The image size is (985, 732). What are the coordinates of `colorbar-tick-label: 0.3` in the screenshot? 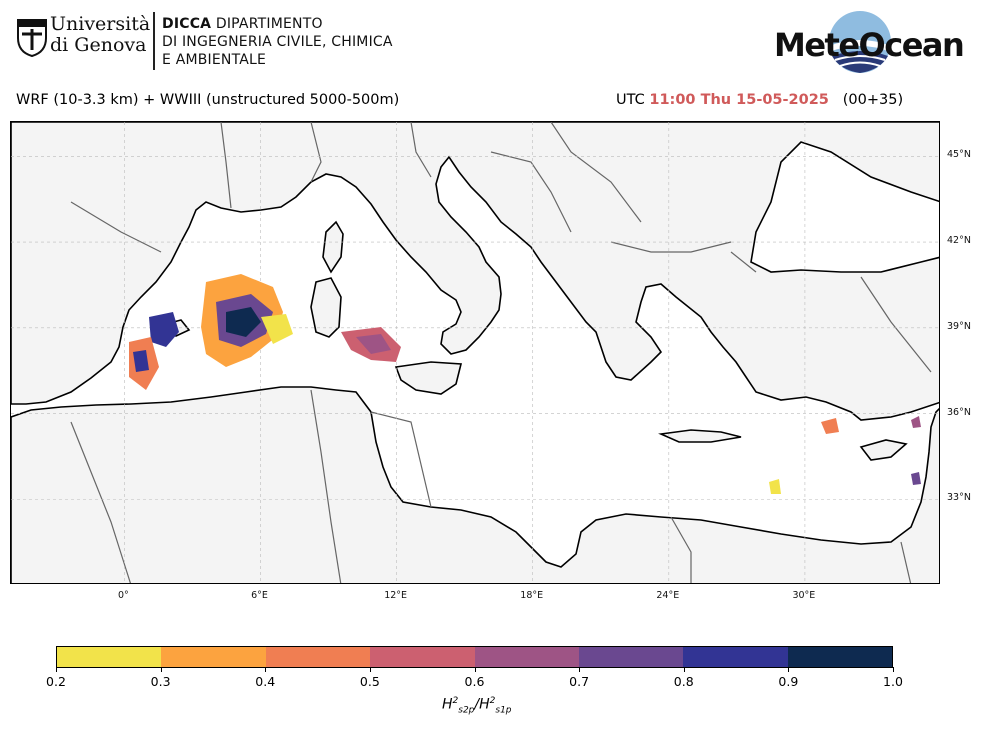 It's located at (160, 681).